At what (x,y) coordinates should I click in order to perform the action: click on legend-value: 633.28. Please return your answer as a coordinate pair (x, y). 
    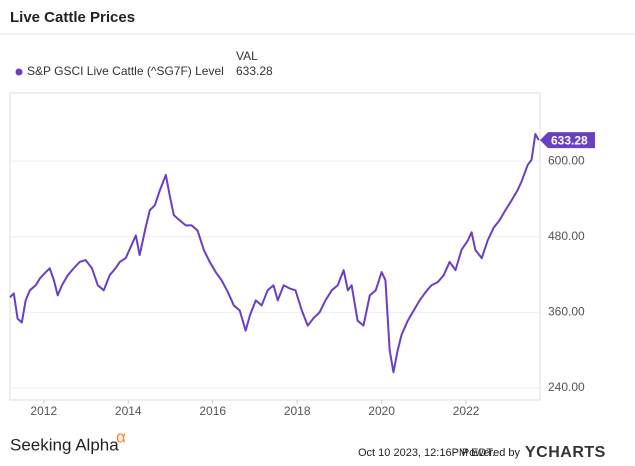
    Looking at the image, I should click on (254, 71).